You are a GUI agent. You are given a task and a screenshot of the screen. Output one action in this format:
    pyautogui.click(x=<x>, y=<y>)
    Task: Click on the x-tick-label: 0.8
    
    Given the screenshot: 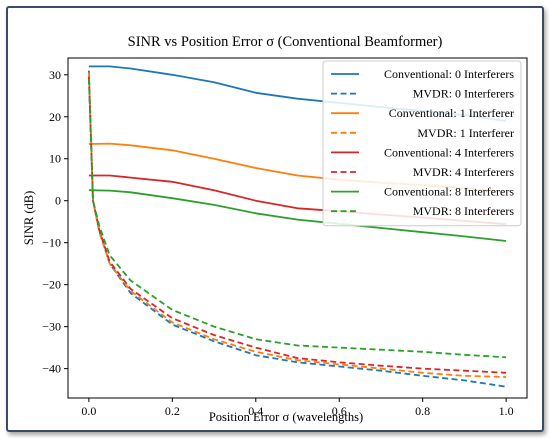 What is the action you would take?
    pyautogui.click(x=422, y=411)
    